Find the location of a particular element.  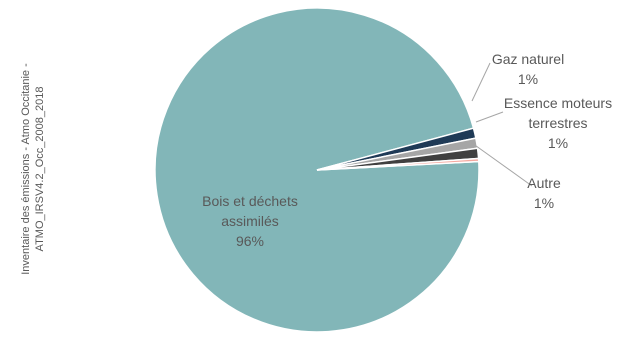

slice-label-1: Bois et déchets assimilés 96% is located at coordinates (250, 221).